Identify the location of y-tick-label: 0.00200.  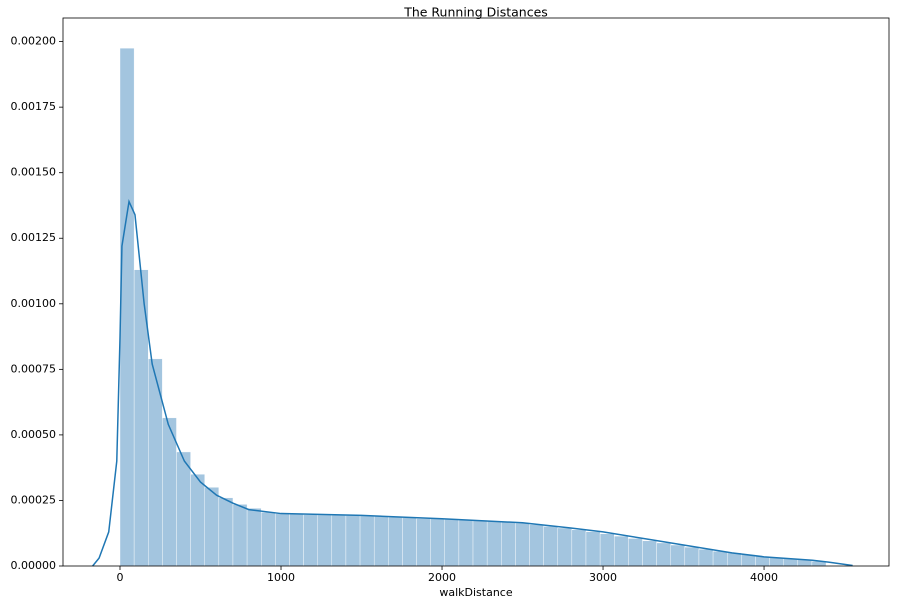
(34, 41).